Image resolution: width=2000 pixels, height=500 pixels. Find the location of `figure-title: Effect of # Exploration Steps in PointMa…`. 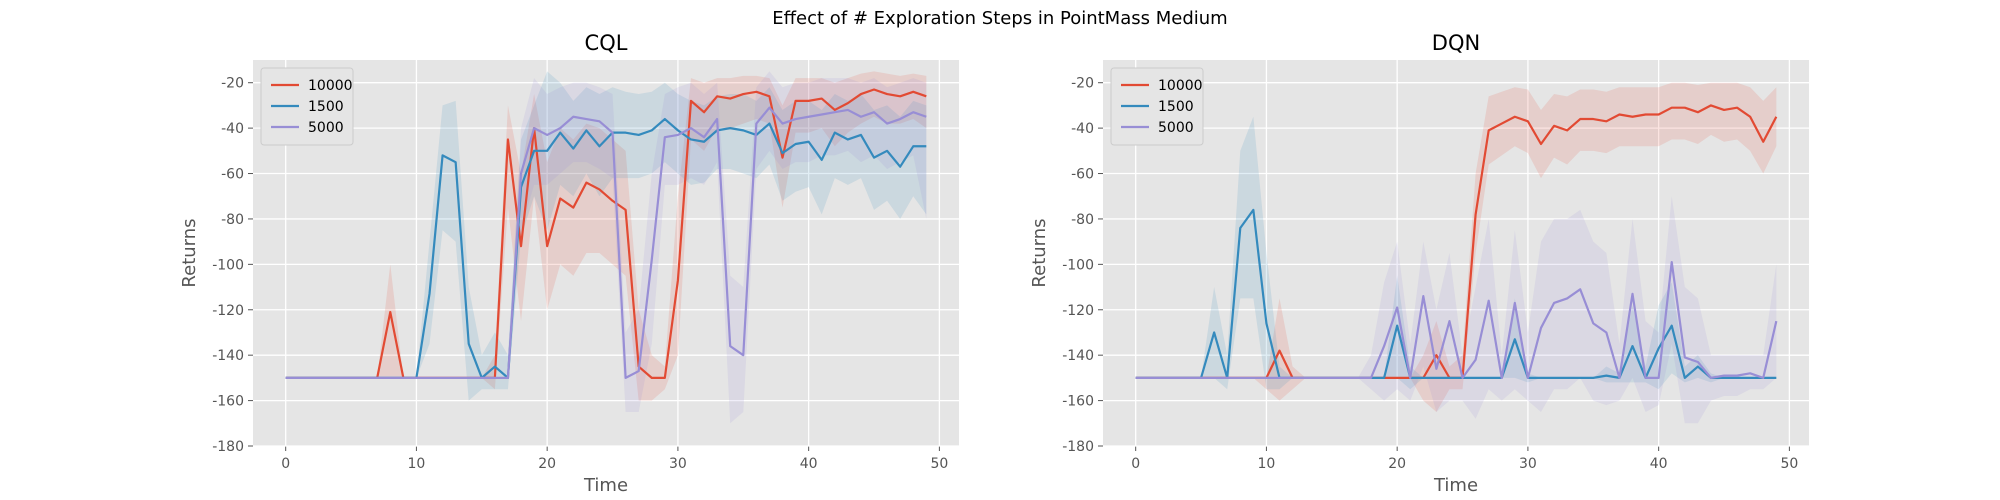

figure-title: Effect of # Exploration Steps in PointMa… is located at coordinates (1000, 18).